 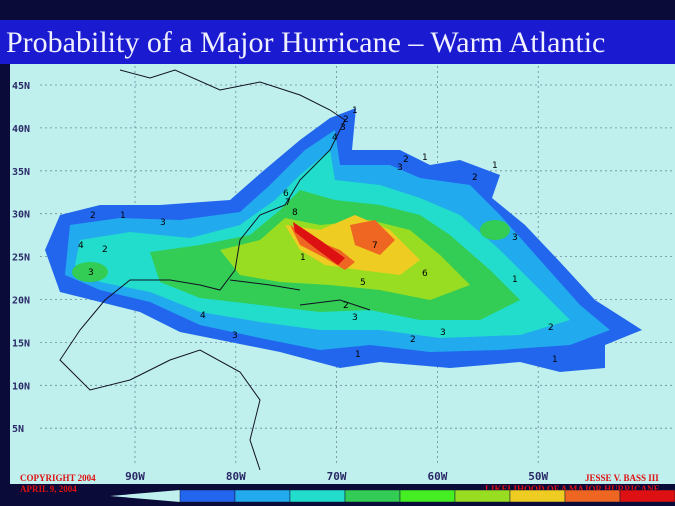 I want to click on contour-gulf, so click(x=90, y=272).